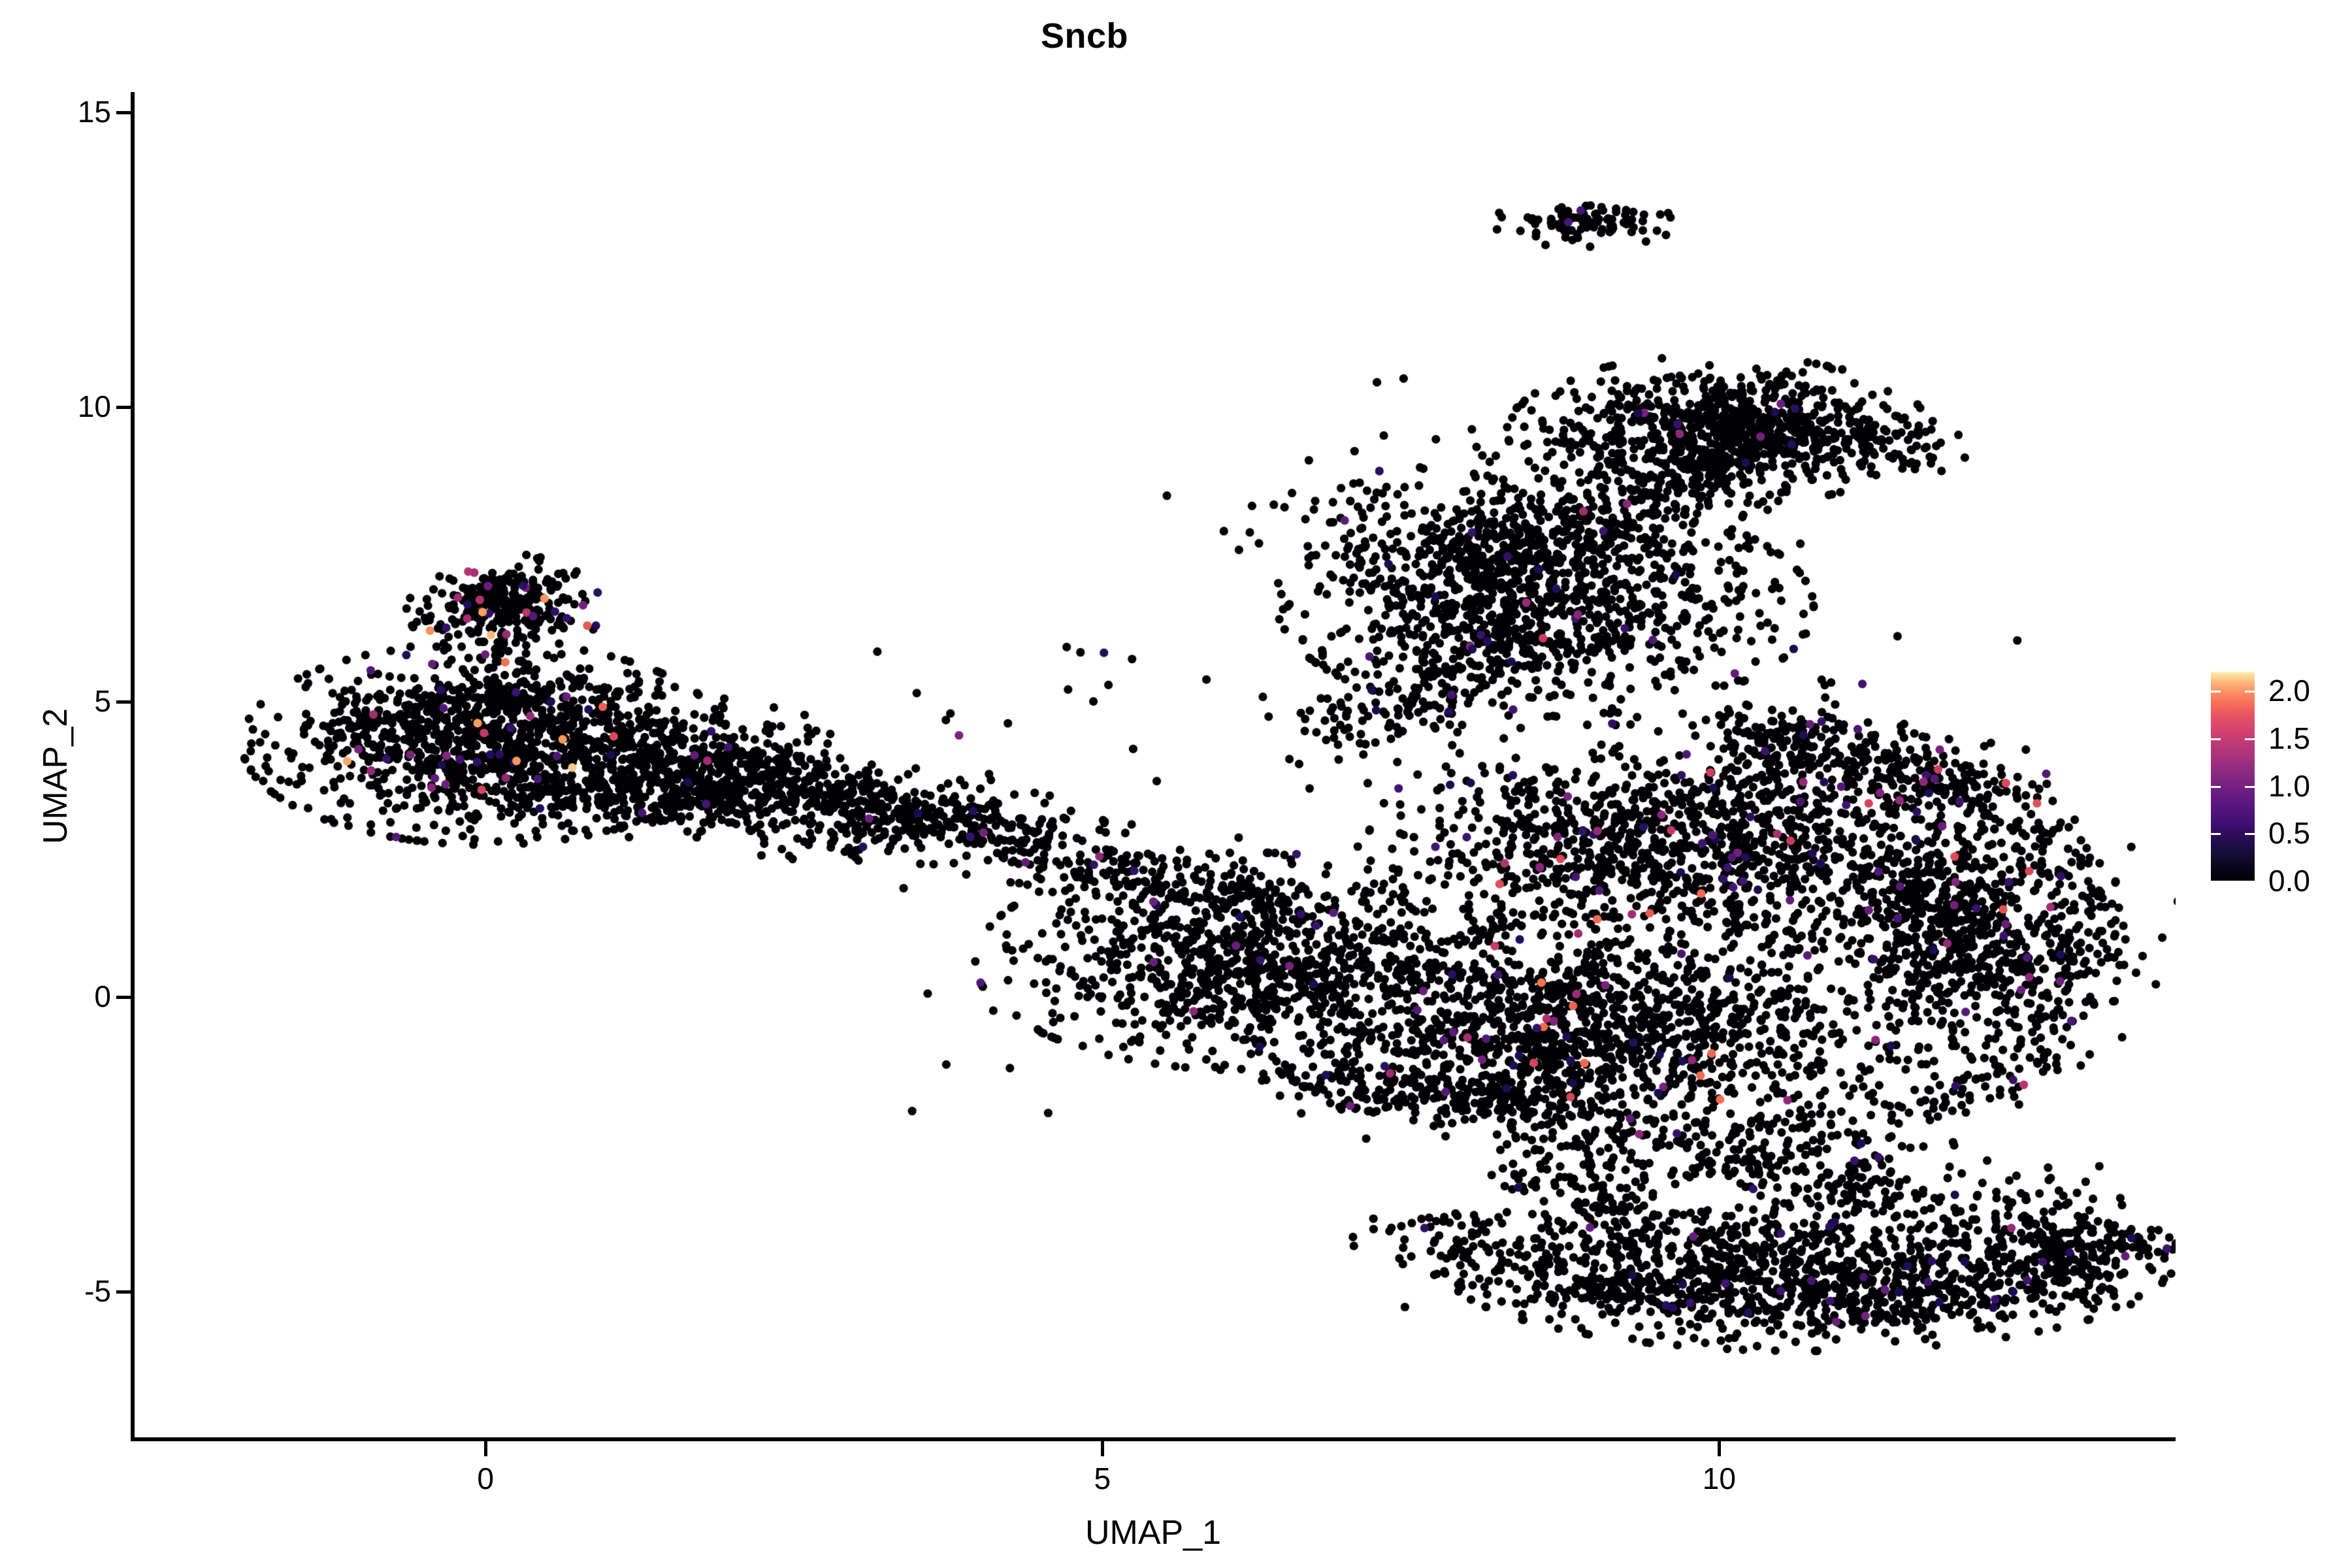  What do you see at coordinates (1719, 1478) in the screenshot?
I see `x-tick-label: 10` at bounding box center [1719, 1478].